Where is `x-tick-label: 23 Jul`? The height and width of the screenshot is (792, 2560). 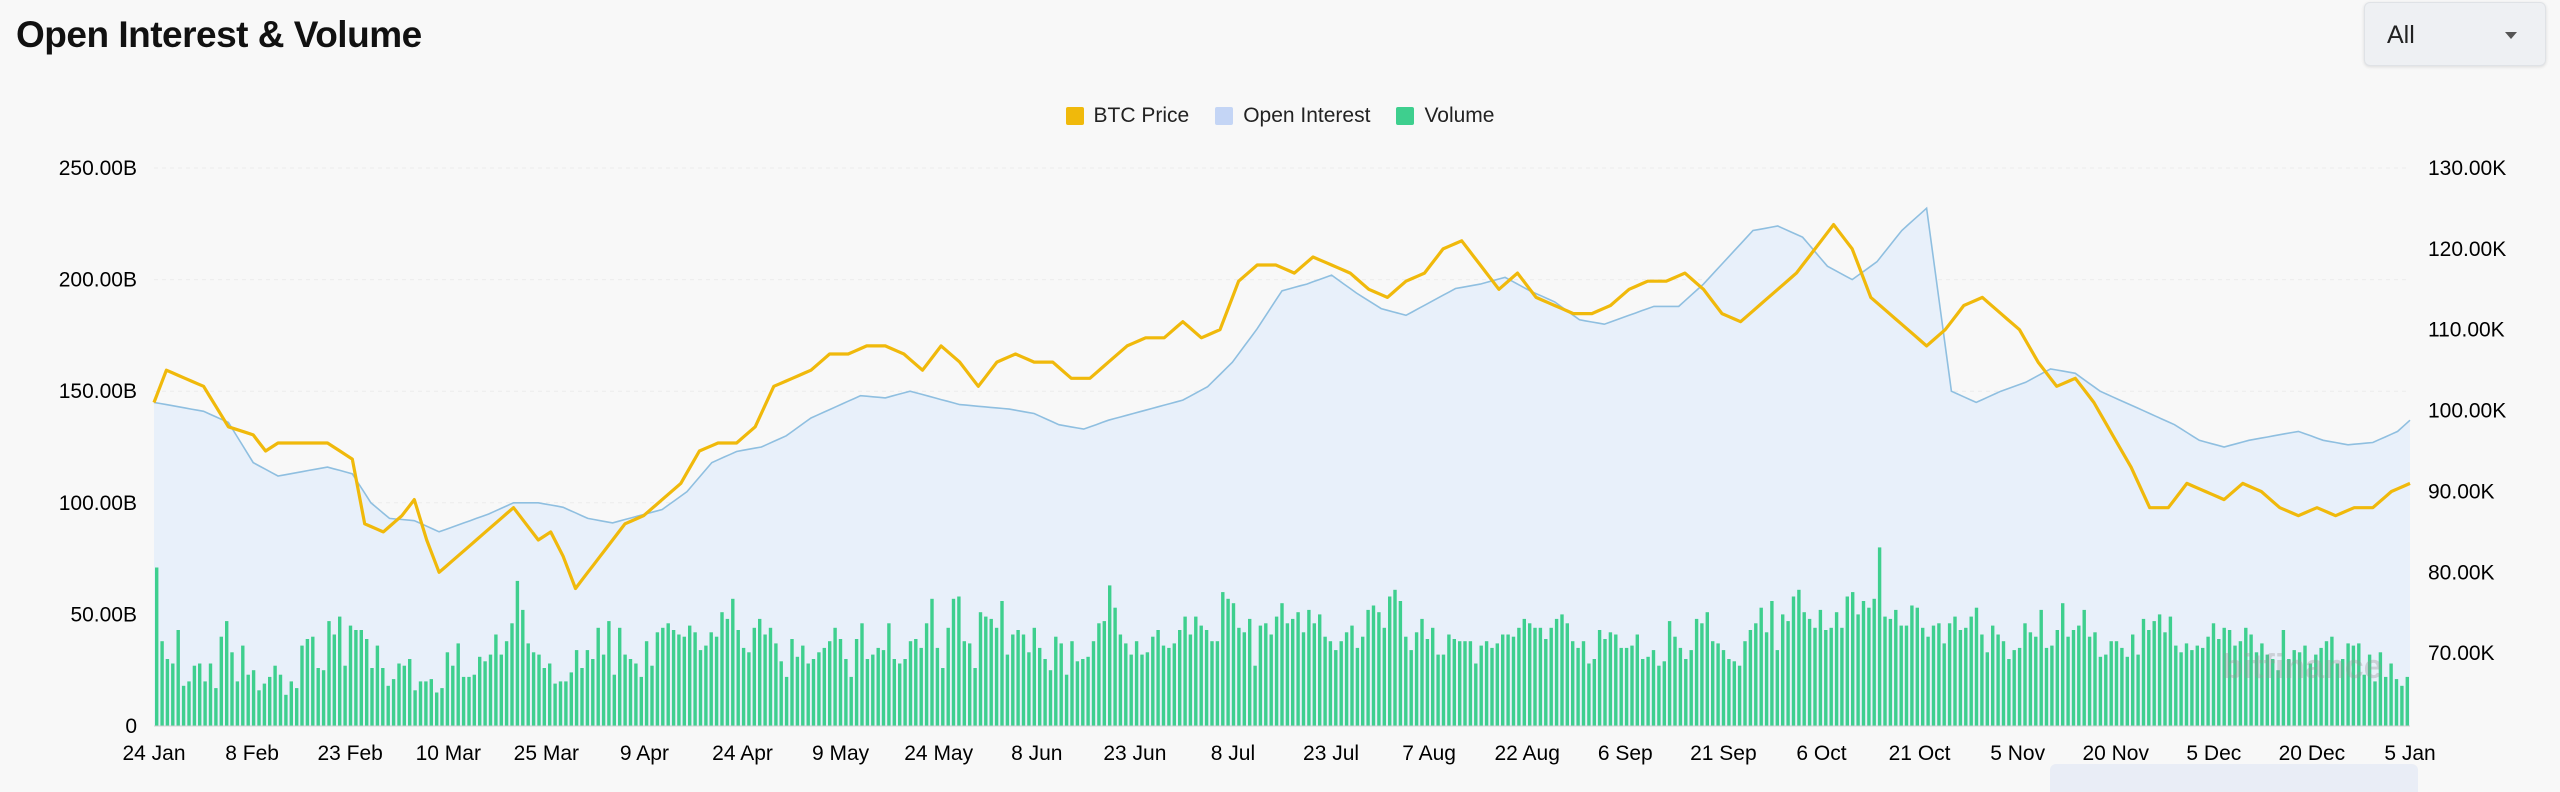 x-tick-label: 23 Jul is located at coordinates (1331, 753).